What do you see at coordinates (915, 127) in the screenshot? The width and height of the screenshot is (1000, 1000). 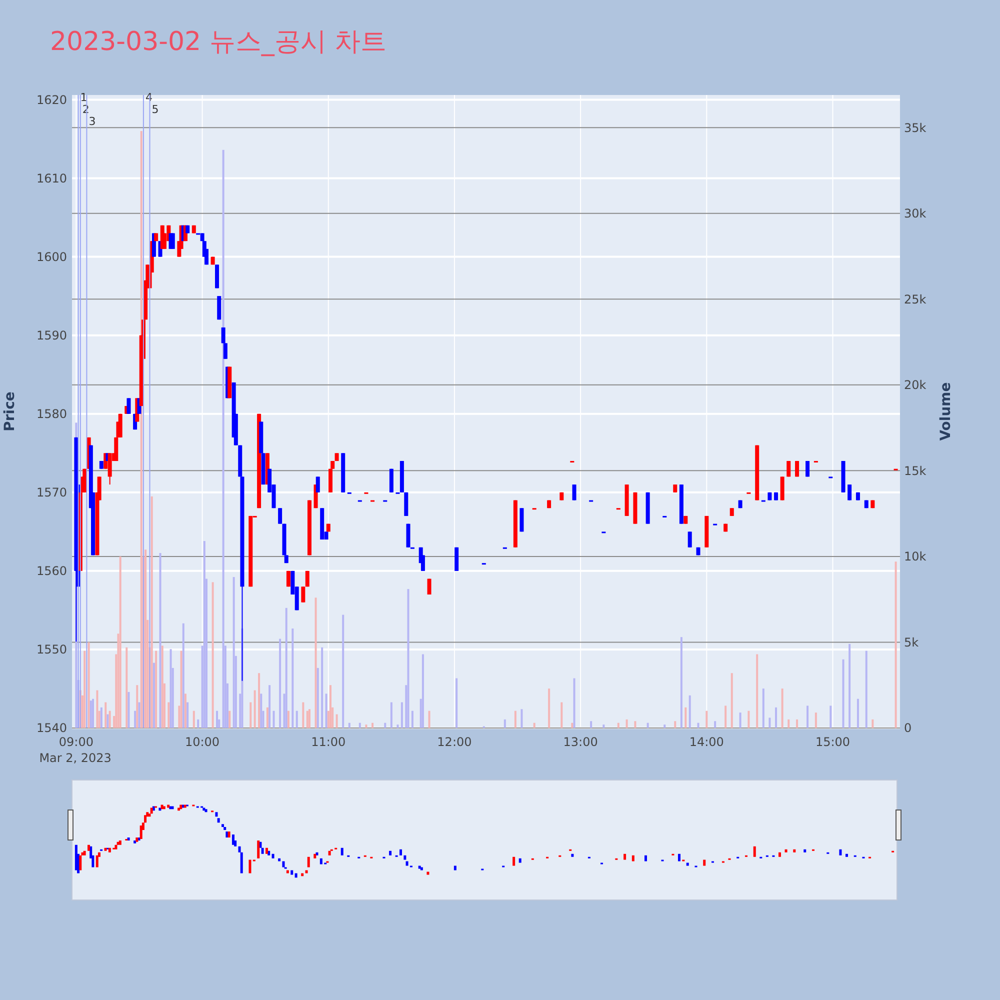 I see `y2-tick-label: 35k` at bounding box center [915, 127].